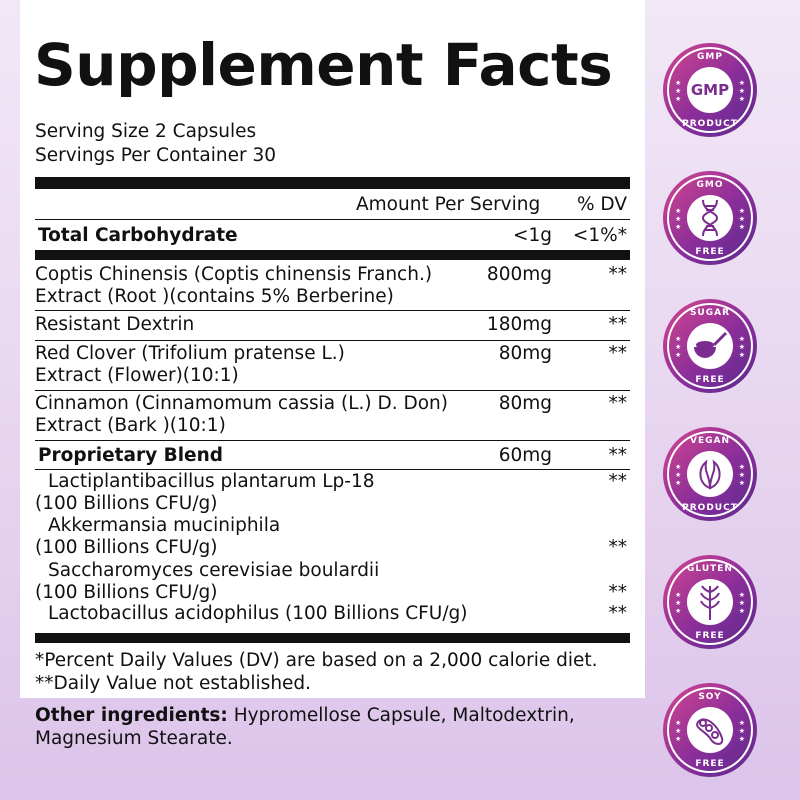  Describe the element at coordinates (138, 235) in the screenshot. I see `total-carb-label: Total Carbohydrate` at that location.